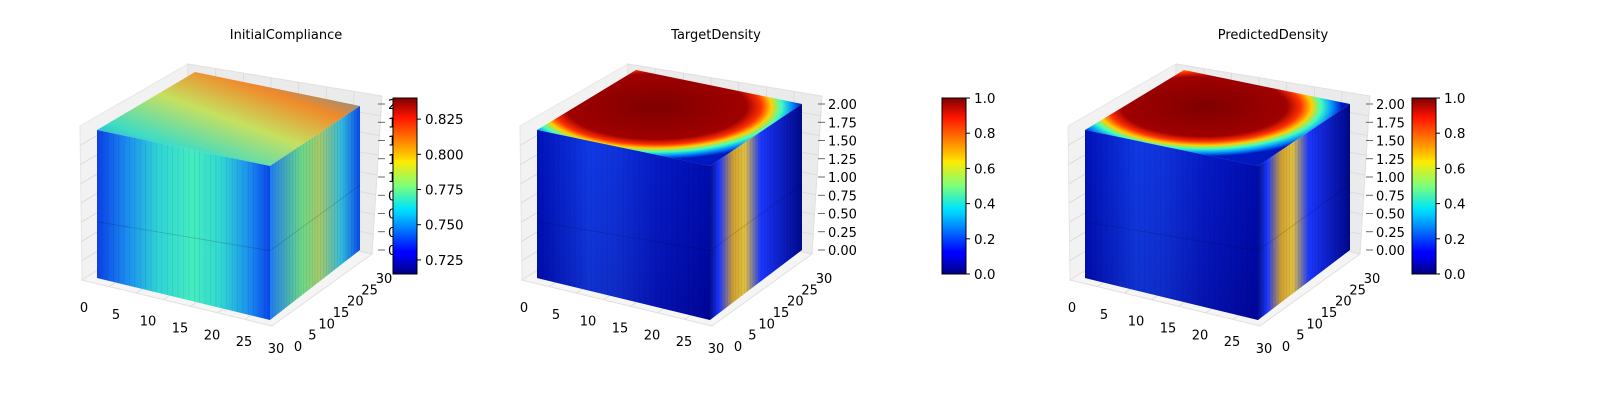  Describe the element at coordinates (444, 155) in the screenshot. I see `colorbar-tick-label: 0.800` at that location.